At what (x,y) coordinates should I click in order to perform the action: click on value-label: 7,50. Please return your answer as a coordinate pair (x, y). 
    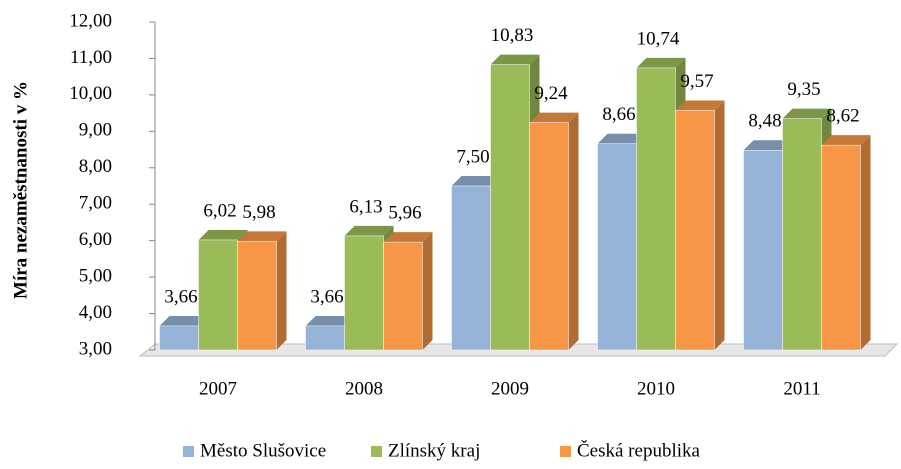
    Looking at the image, I should click on (472, 156).